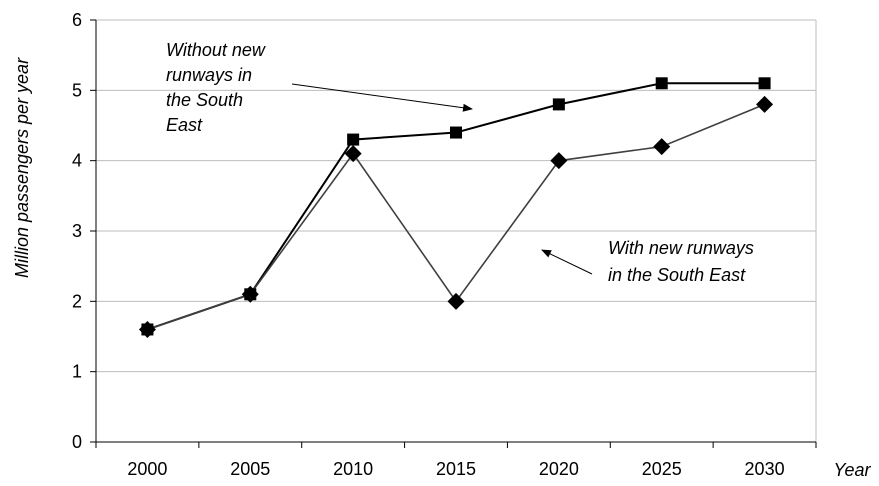 The height and width of the screenshot is (486, 879). What do you see at coordinates (456, 469) in the screenshot?
I see `x-tick-label: 2015` at bounding box center [456, 469].